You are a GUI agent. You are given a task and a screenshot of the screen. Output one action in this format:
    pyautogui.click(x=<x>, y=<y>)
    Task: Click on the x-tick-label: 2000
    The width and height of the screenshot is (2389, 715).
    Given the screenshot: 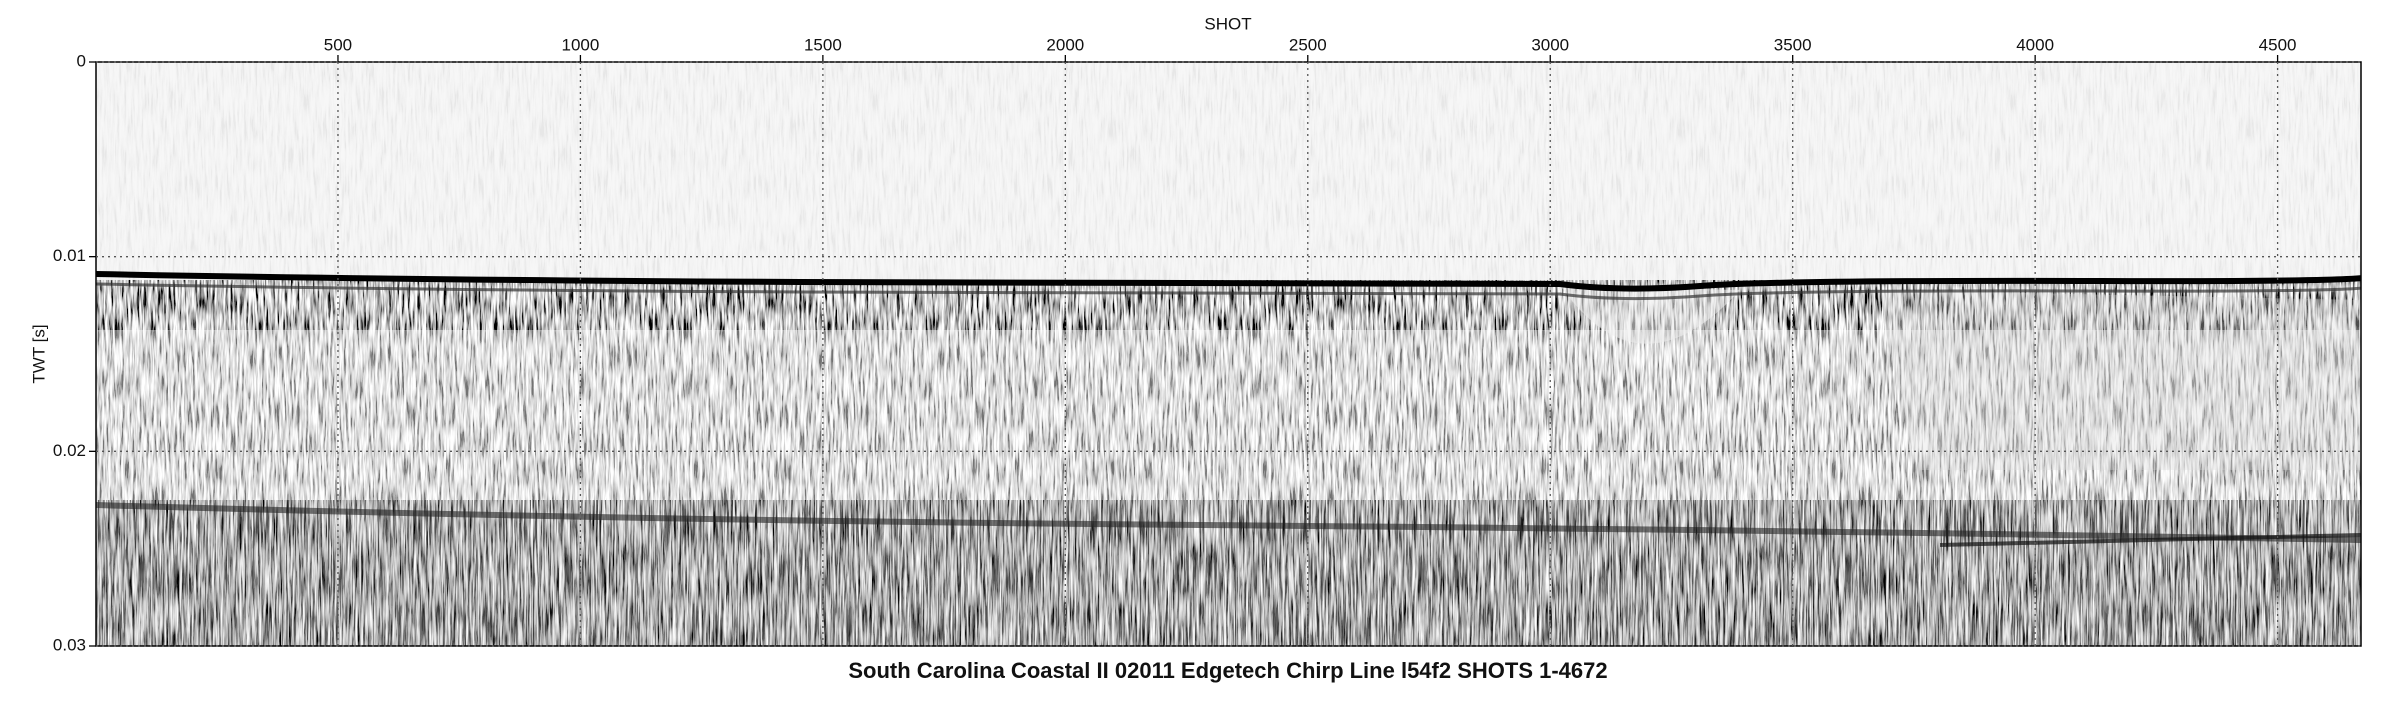 What is the action you would take?
    pyautogui.click(x=1065, y=44)
    